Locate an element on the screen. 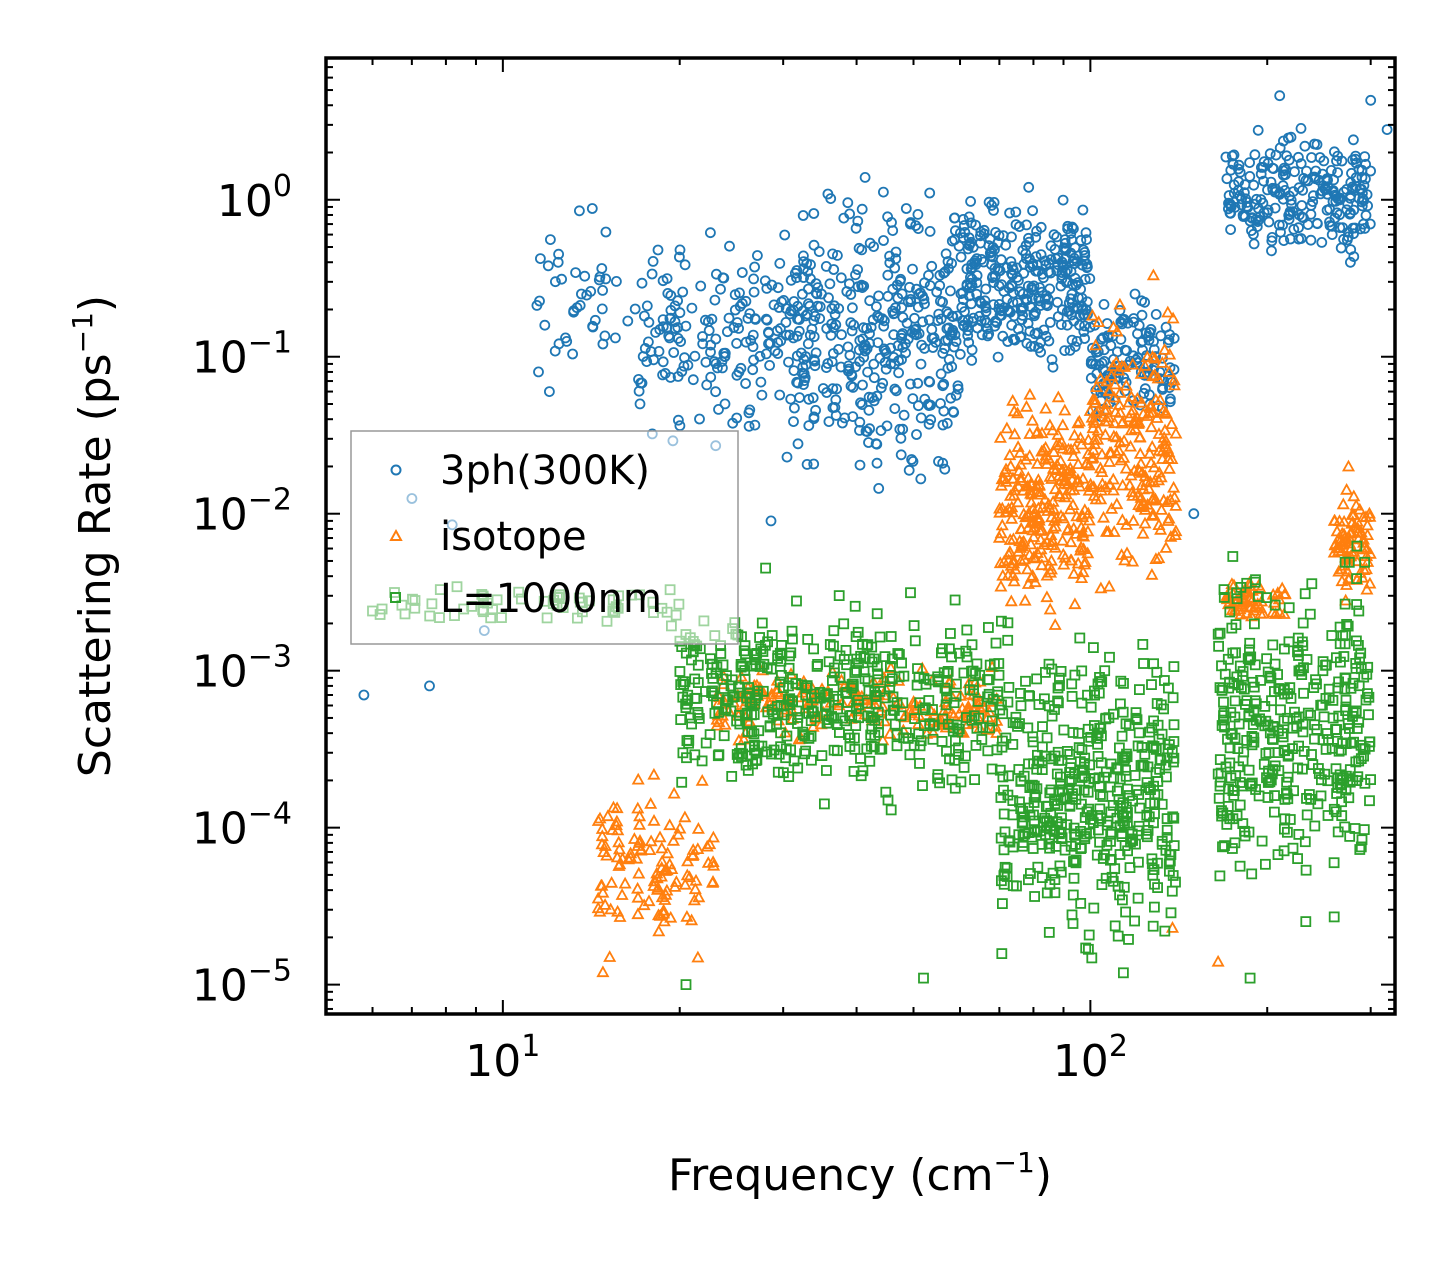 This screenshot has height=1265, width=1455. x-tick-label-base: 10 is located at coordinates (1081, 1061).